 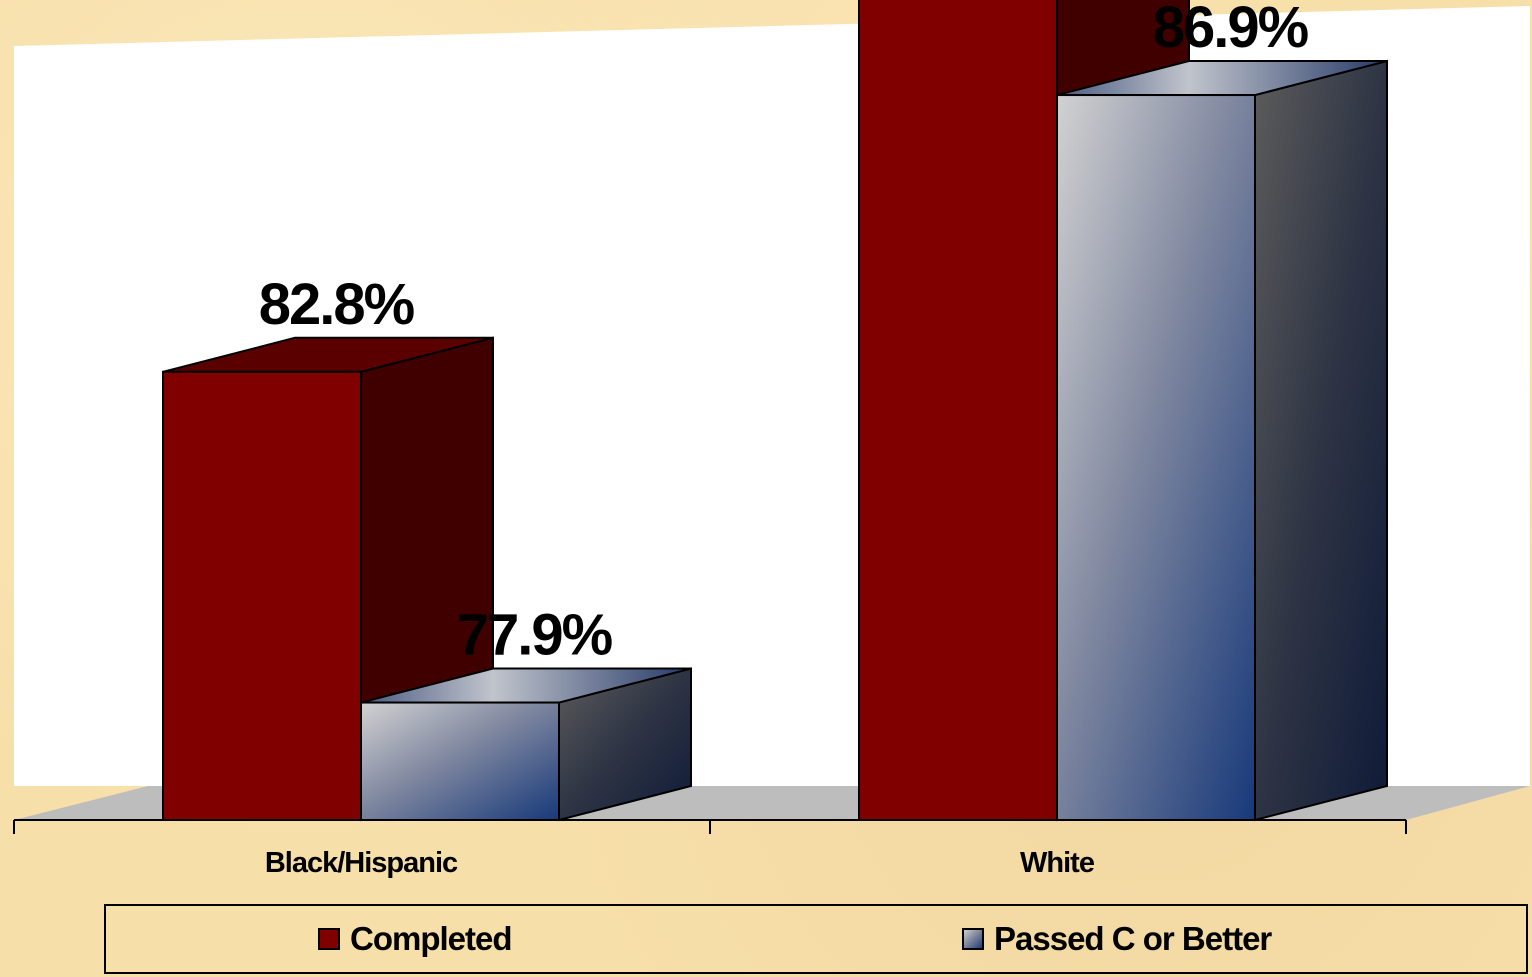 I want to click on legend-label-passed: Passed C or Better, so click(x=1133, y=938).